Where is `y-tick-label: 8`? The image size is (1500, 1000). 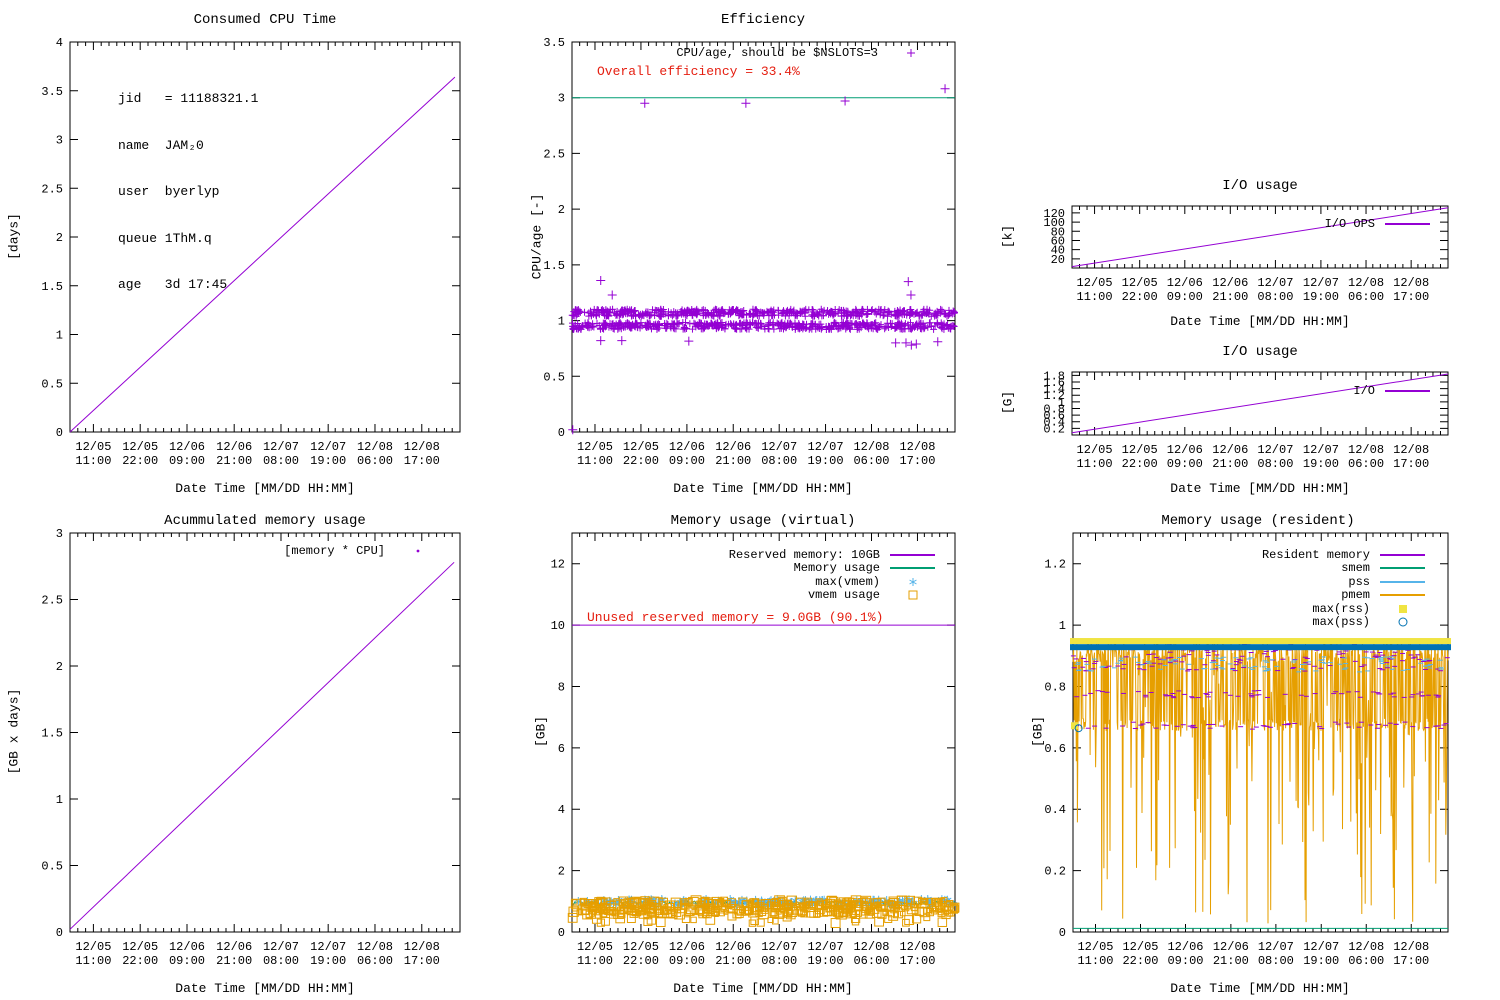
y-tick-label: 8 is located at coordinates (561, 687).